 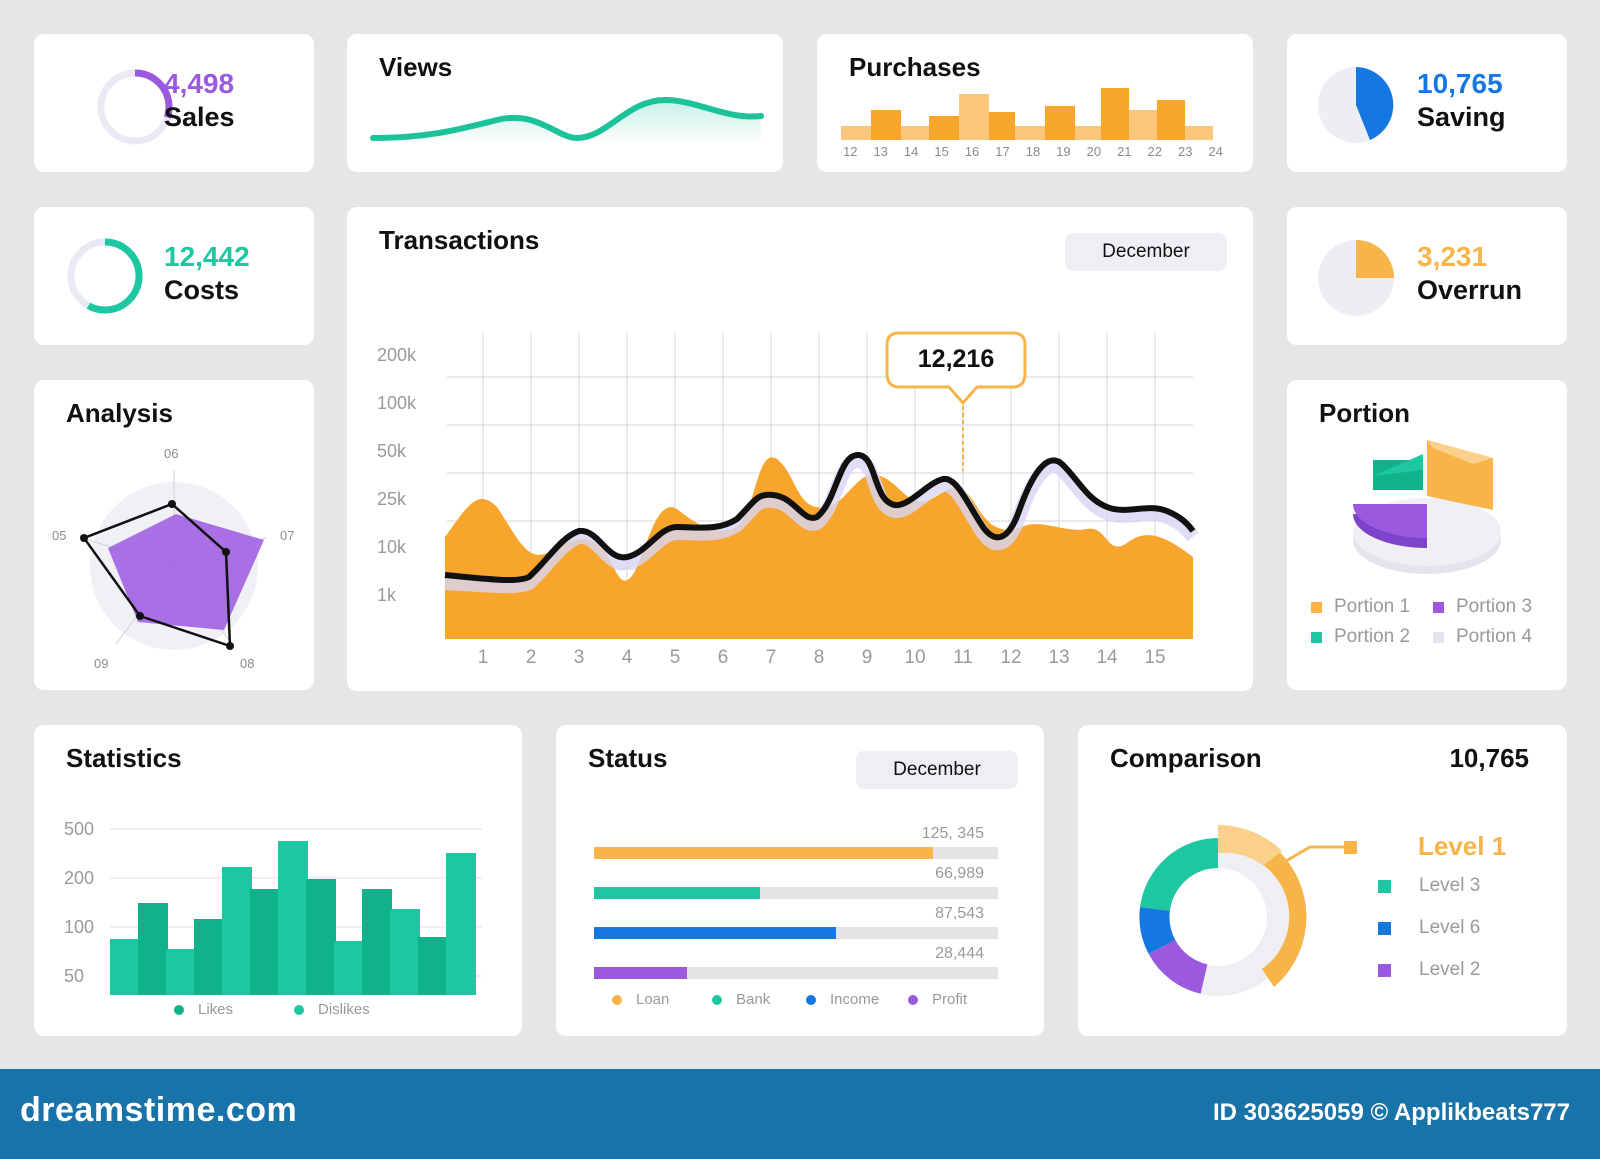 I want to click on y-tick: 50k, so click(x=392, y=451).